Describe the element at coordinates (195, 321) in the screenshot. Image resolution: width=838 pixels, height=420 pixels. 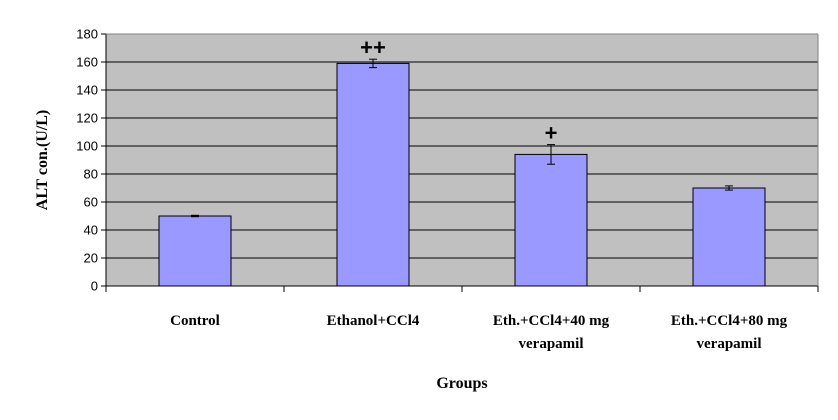
I see `category-label: Control` at that location.